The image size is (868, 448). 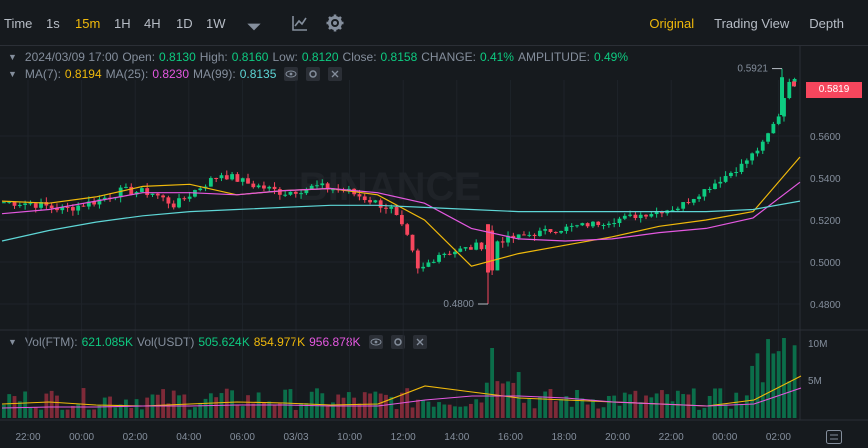 What do you see at coordinates (122, 23) in the screenshot?
I see `timeframe-1h: 1H` at bounding box center [122, 23].